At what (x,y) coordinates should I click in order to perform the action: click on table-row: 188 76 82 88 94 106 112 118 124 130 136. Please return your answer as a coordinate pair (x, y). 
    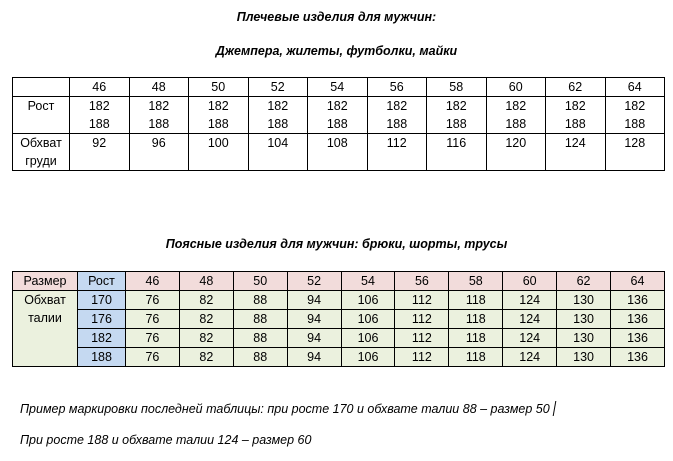
    Looking at the image, I should click on (339, 357).